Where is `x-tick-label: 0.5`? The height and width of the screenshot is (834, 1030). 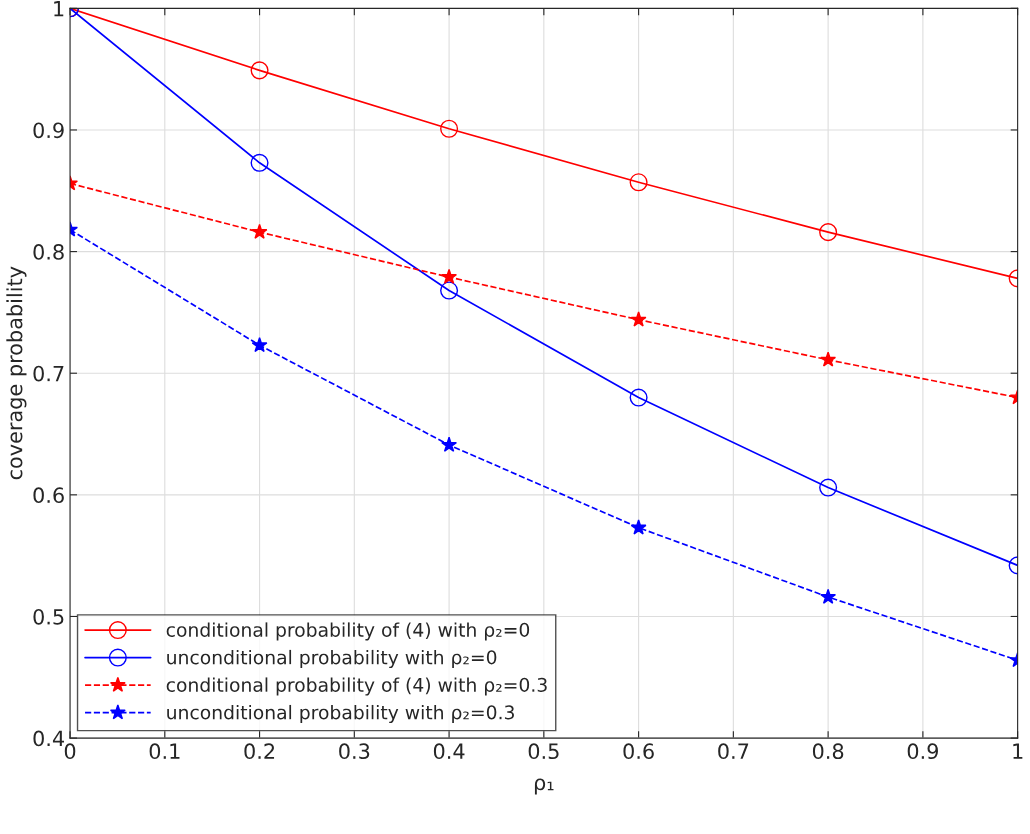
x-tick-label: 0.5 is located at coordinates (543, 751).